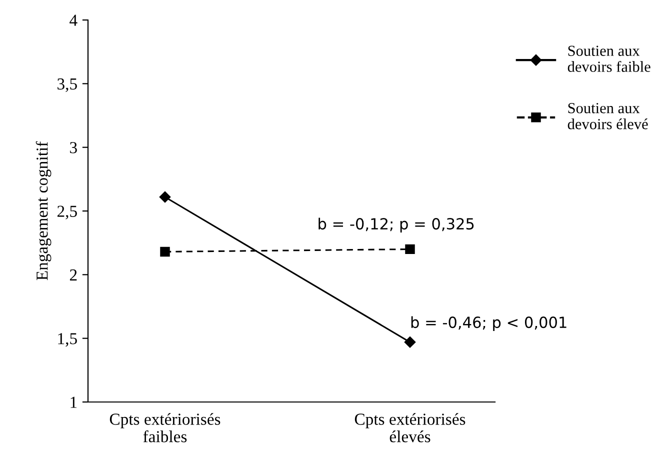 The height and width of the screenshot is (470, 664). I want to click on y-axis-title: Engagement cognitif, so click(44, 210).